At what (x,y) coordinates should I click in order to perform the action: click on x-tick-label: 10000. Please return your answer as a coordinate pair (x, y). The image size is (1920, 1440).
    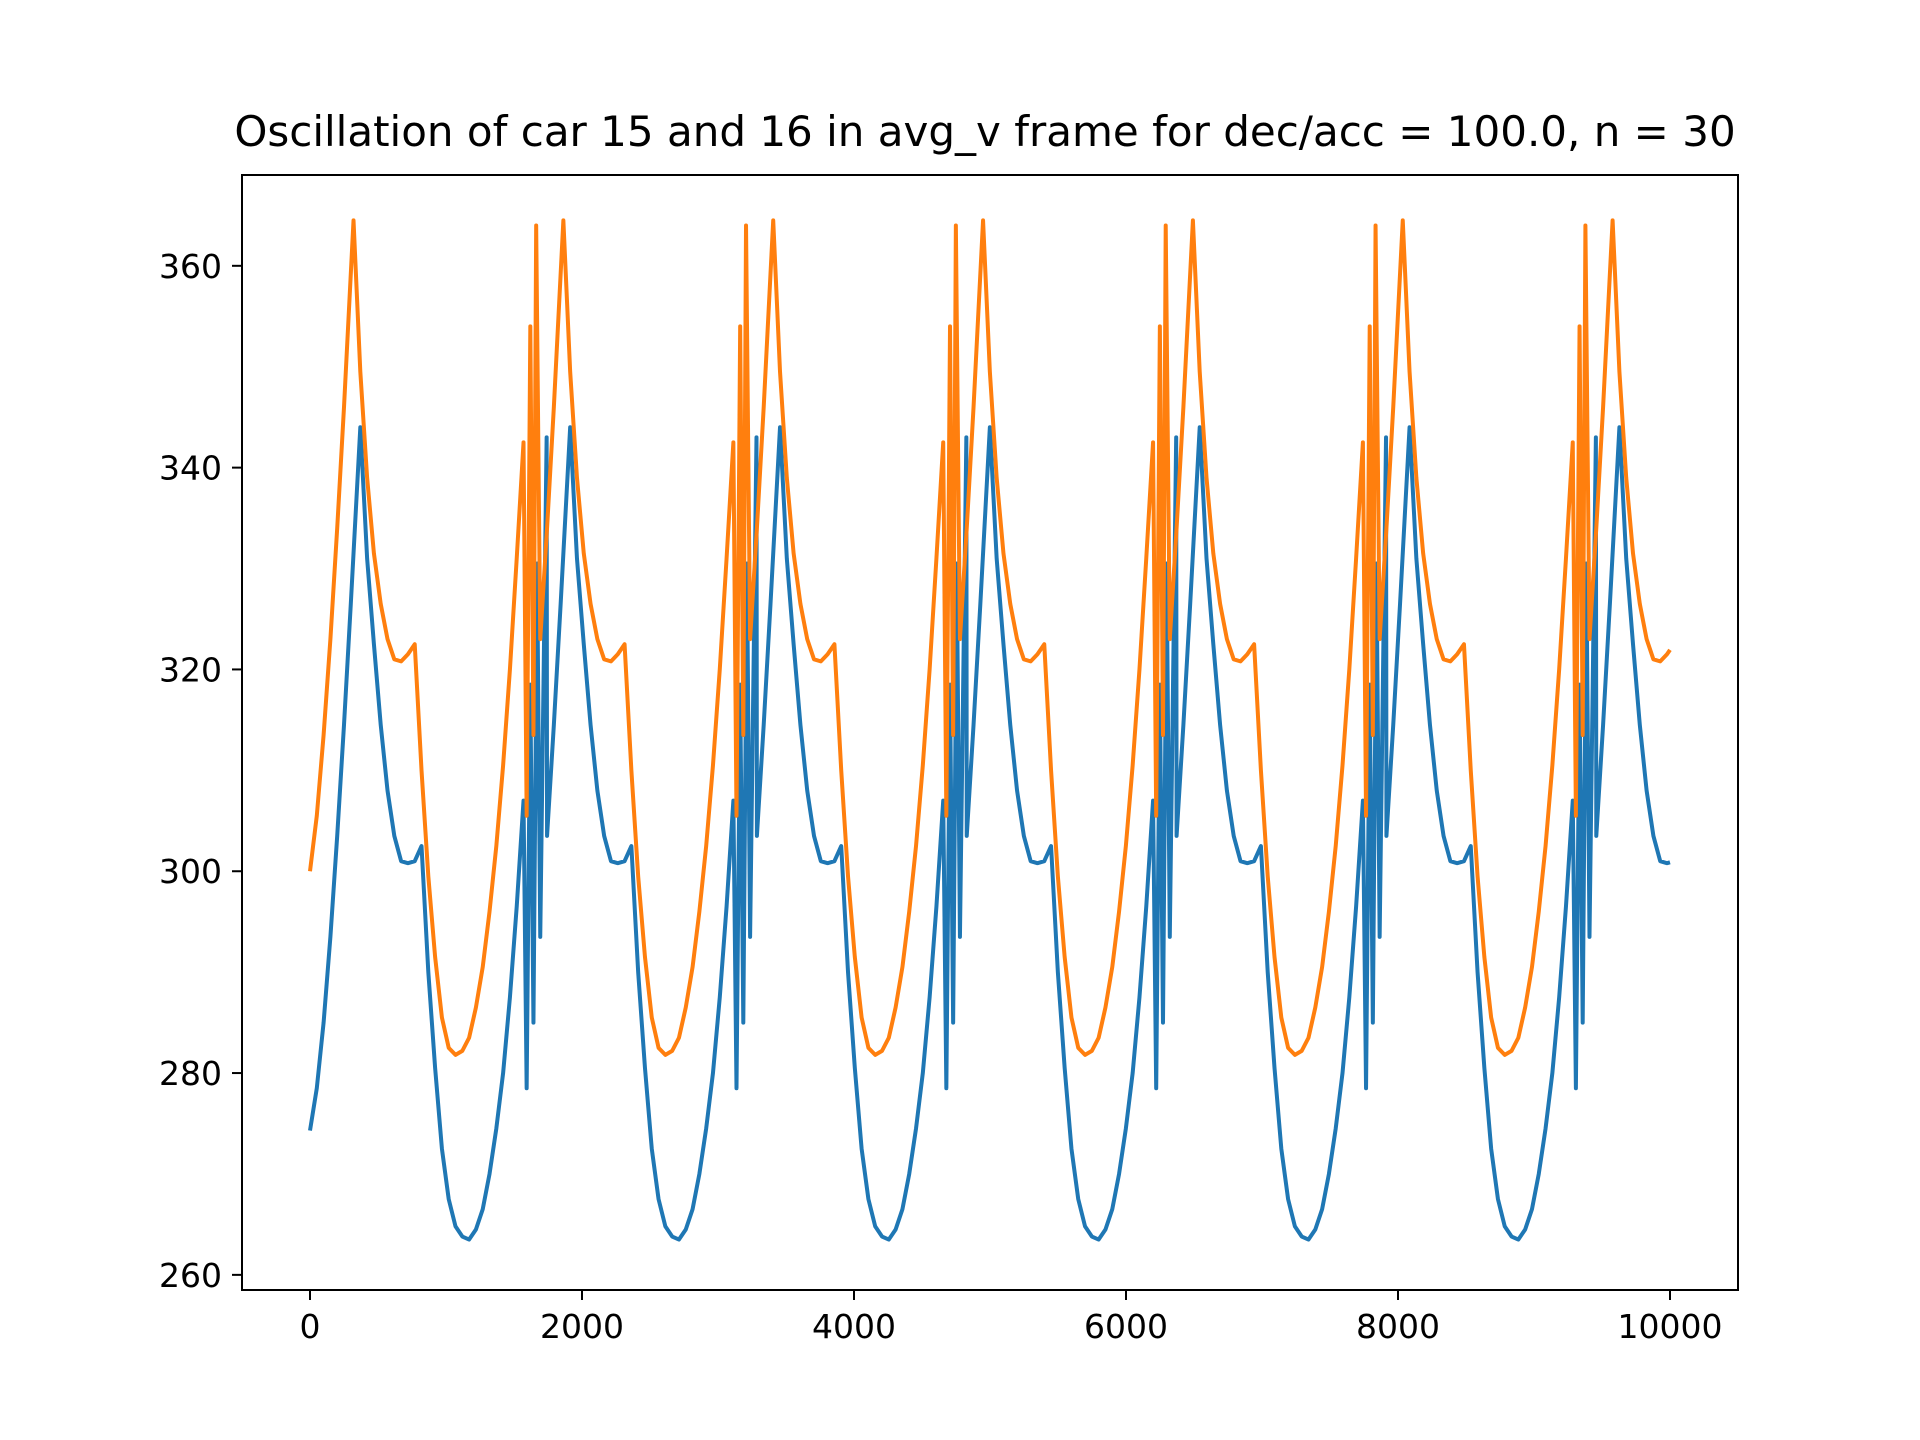
    Looking at the image, I should click on (1670, 1326).